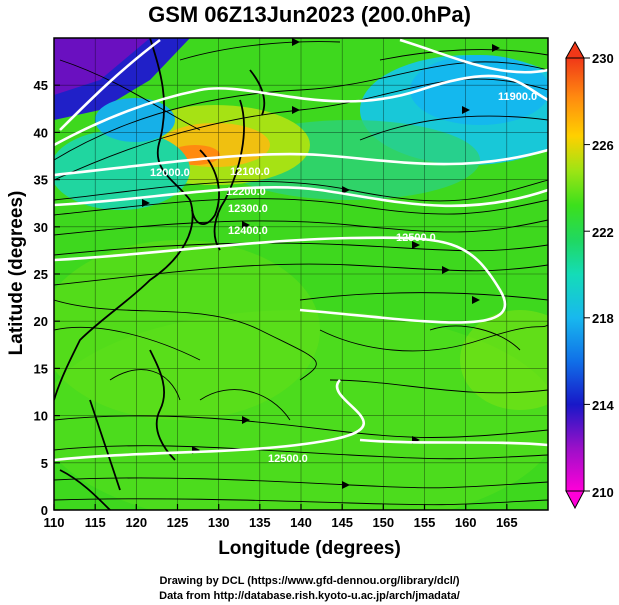  I want to click on x-tick-label: 120, so click(136, 522).